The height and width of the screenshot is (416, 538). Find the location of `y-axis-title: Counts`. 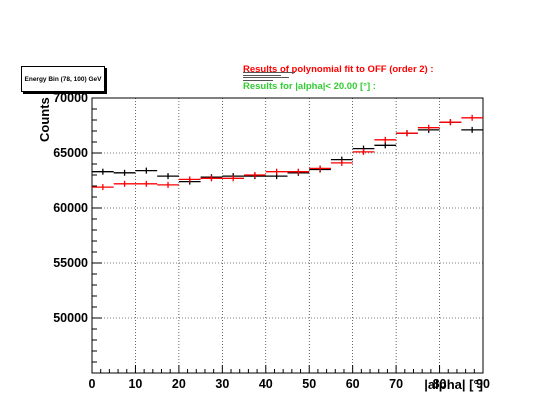

y-axis-title: Counts is located at coordinates (44, 119).